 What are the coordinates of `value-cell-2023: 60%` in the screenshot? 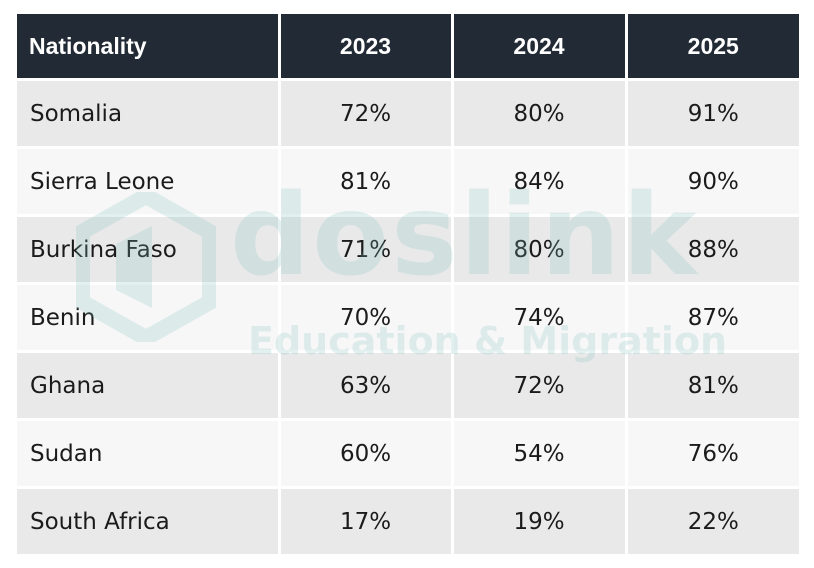 It's located at (366, 454).